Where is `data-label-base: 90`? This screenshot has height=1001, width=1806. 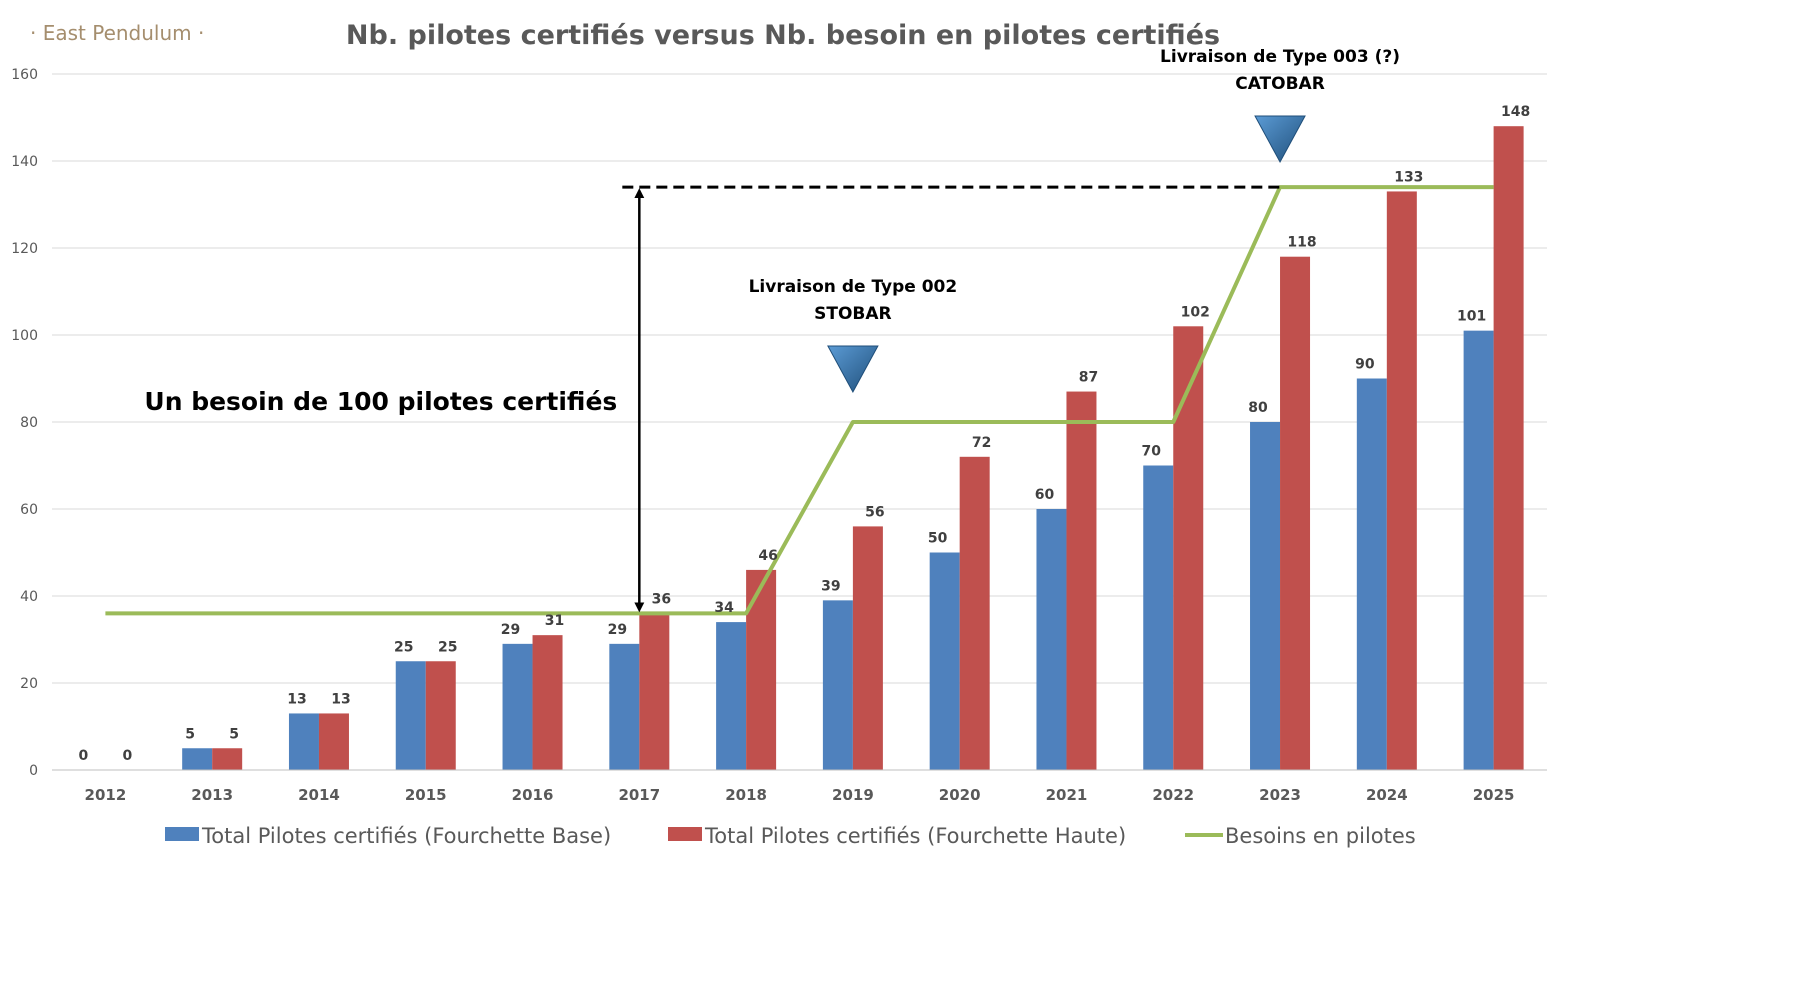
data-label-base: 90 is located at coordinates (1365, 365).